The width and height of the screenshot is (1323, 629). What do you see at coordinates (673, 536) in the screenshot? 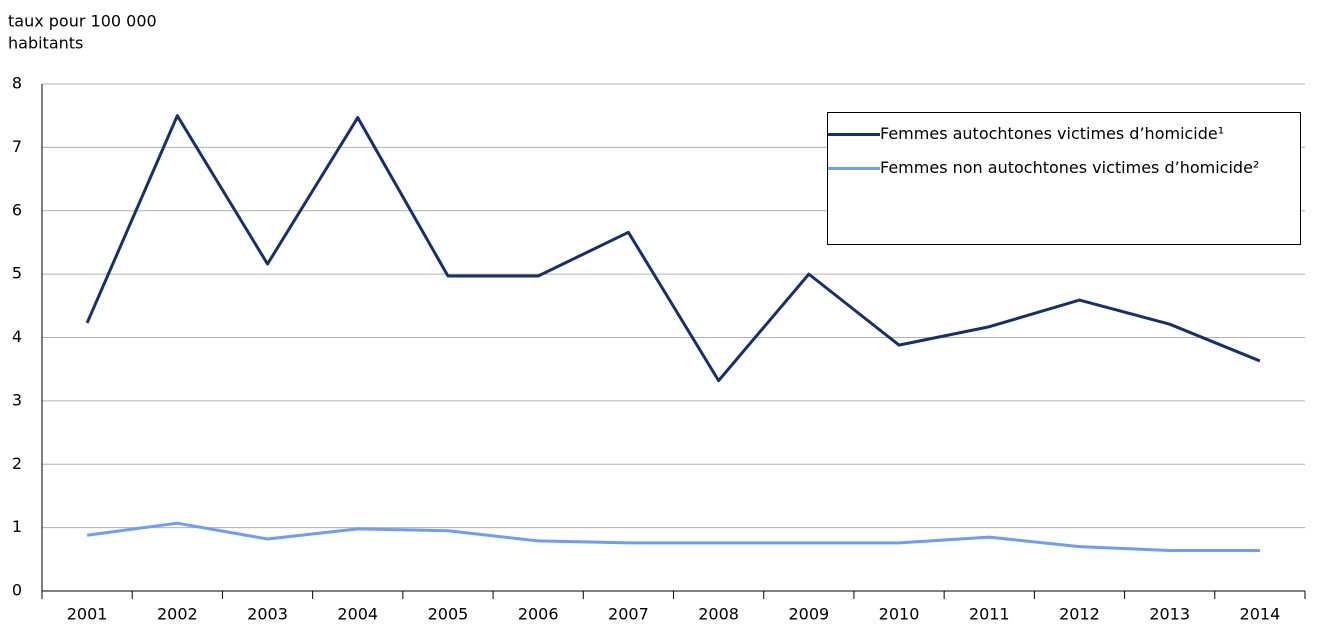
I see `data-line` at bounding box center [673, 536].